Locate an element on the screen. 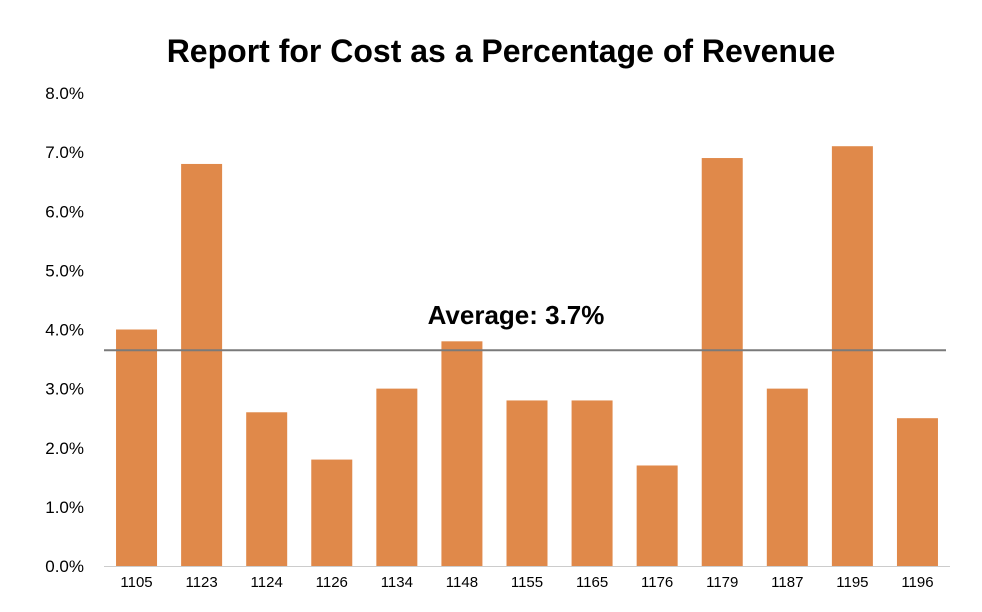  y-axis-labels: 0.0% 1.0% 2.0% 3.0% 4.0% 5.0% 6.0% 7.0% 8.0% is located at coordinates (64, 330).